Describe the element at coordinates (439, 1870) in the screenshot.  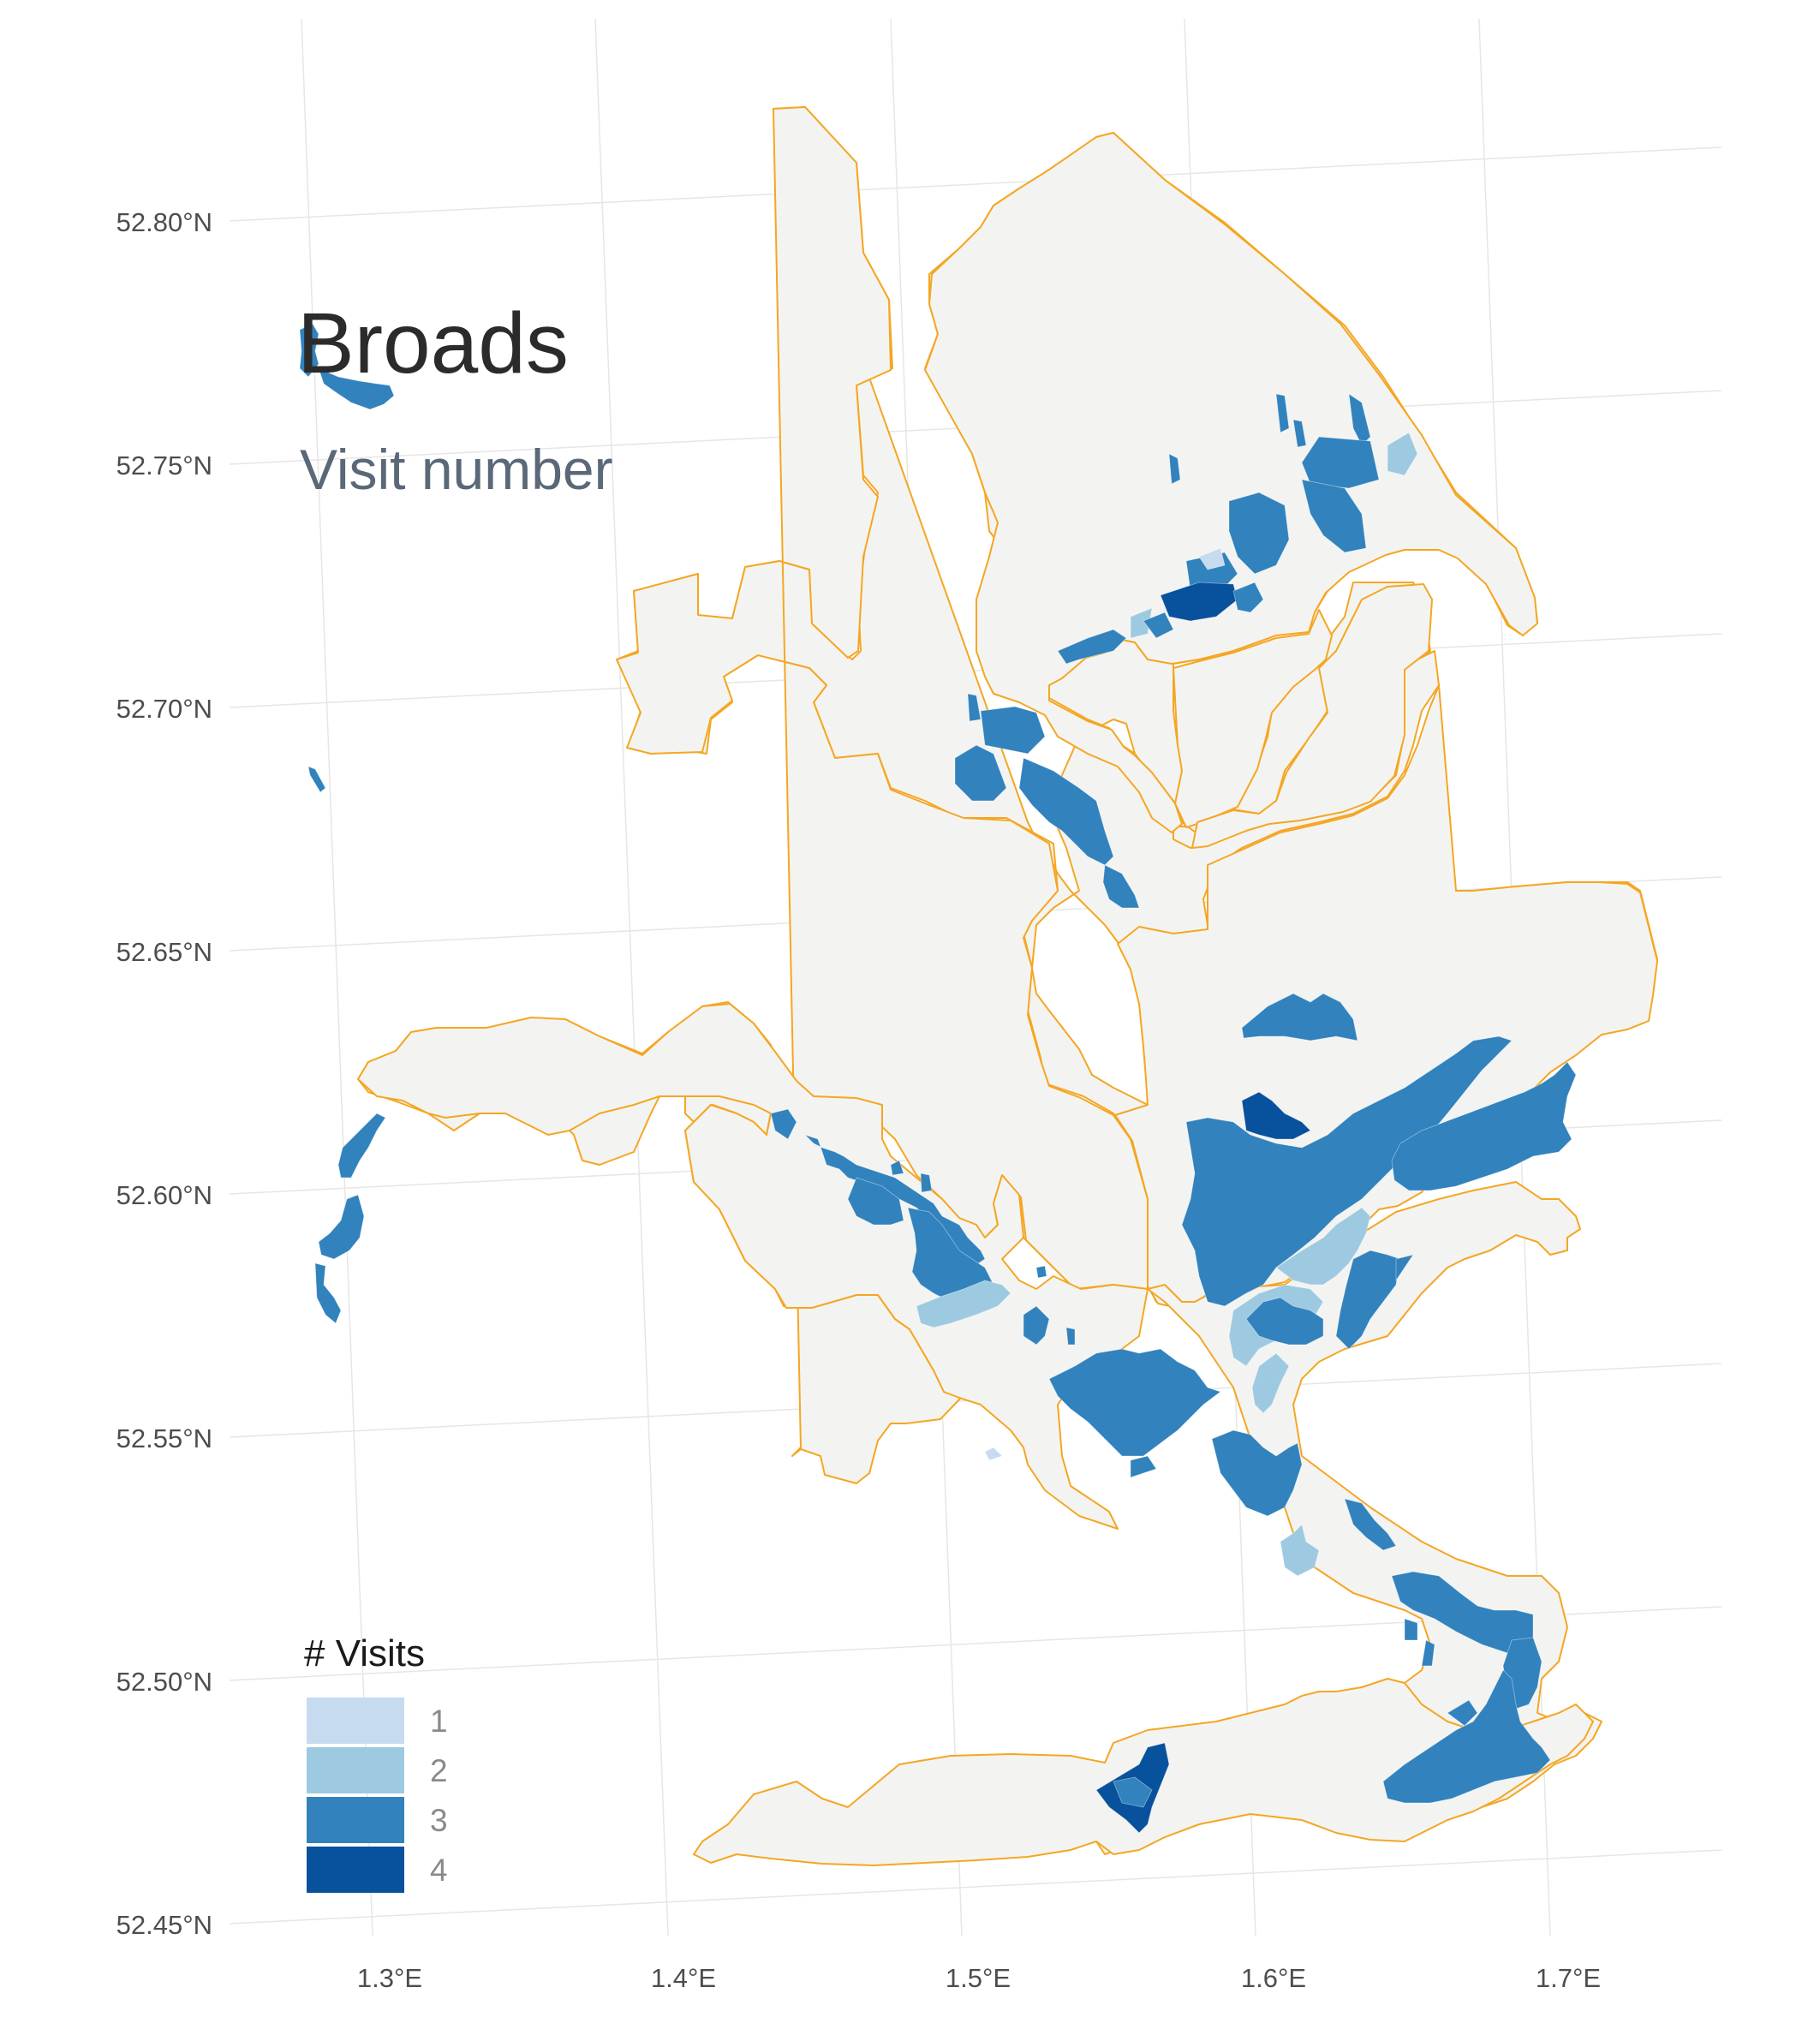
I see `legend-label-4: 4` at that location.